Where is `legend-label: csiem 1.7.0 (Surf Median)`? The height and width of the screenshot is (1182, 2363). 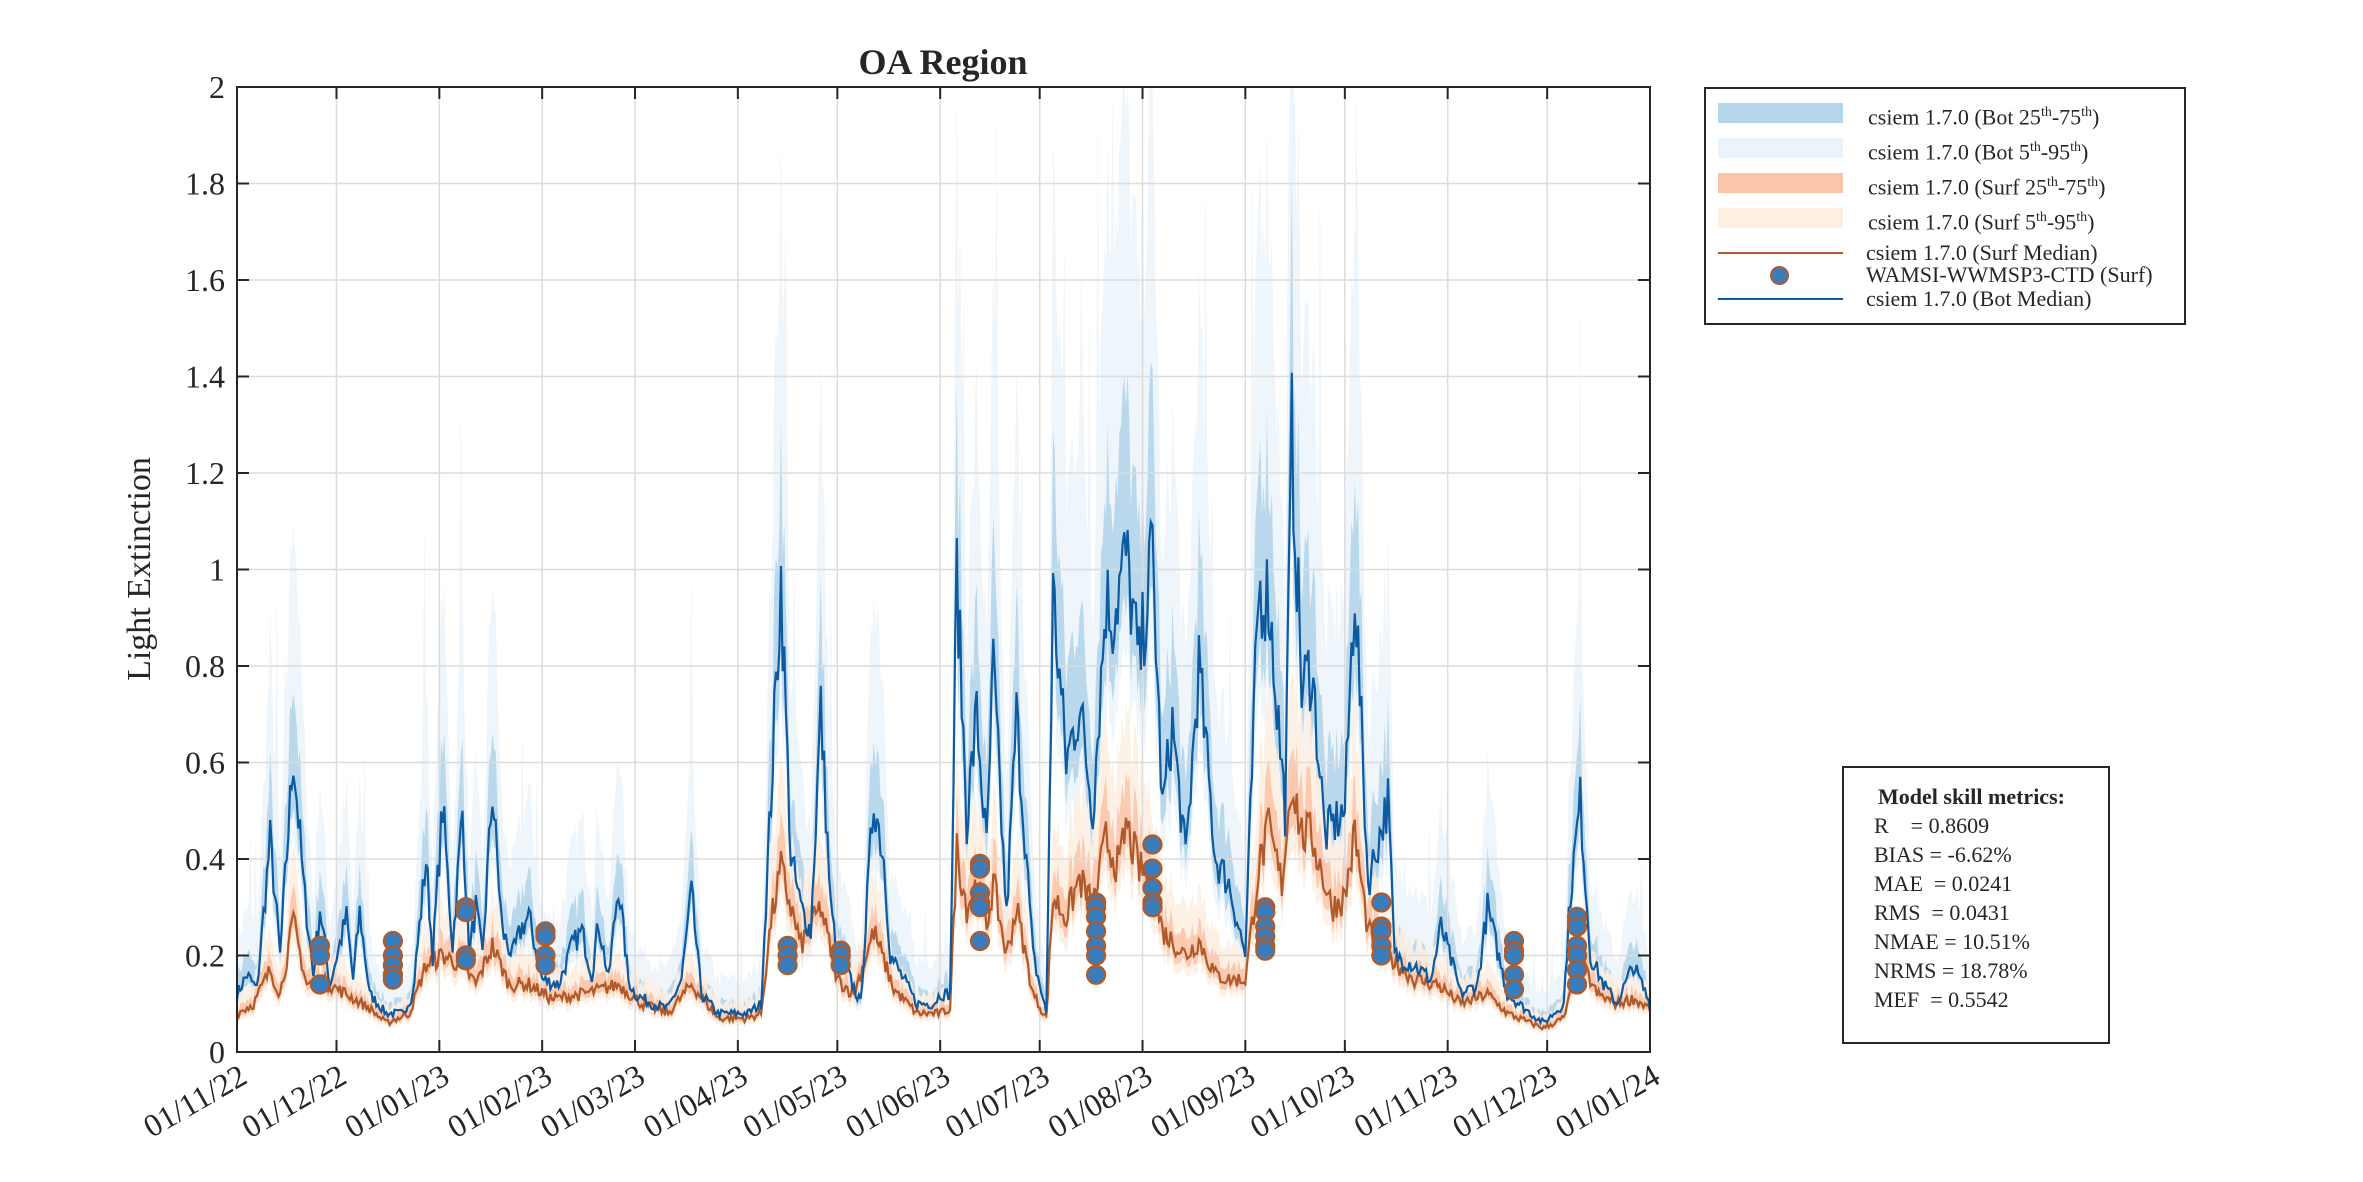 legend-label: csiem 1.7.0 (Surf Median) is located at coordinates (1982, 252).